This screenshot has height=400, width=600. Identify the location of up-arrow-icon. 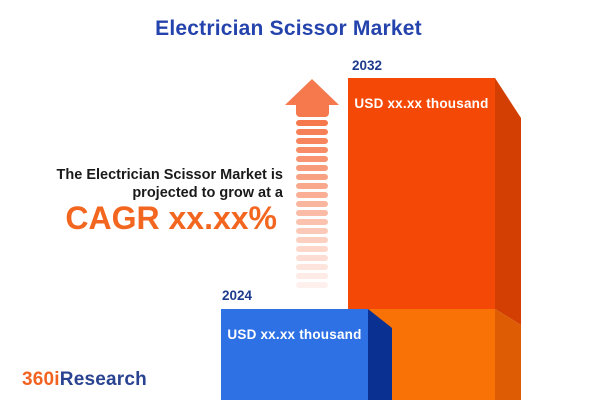
(312, 98).